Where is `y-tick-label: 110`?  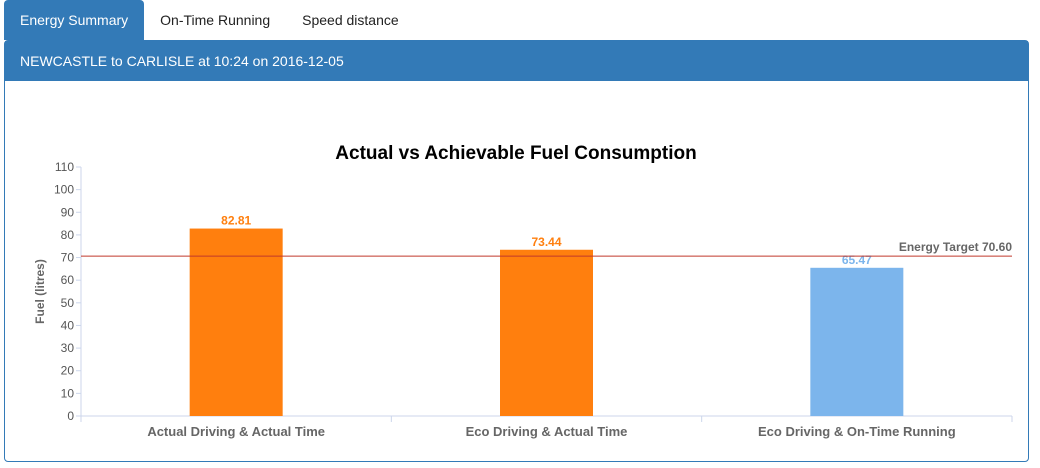 y-tick-label: 110 is located at coordinates (64, 167).